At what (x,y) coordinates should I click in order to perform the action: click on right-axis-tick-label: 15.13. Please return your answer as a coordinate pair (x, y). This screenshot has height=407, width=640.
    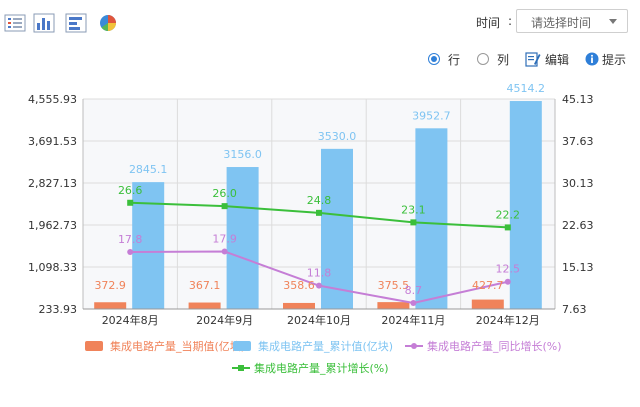
    Looking at the image, I should click on (578, 267).